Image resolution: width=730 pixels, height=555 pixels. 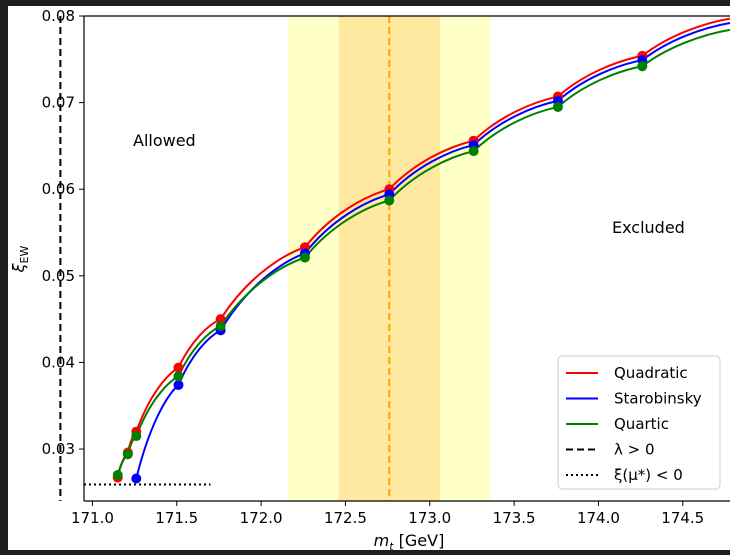 I want to click on y-tick-label: 0.03, so click(x=58, y=449).